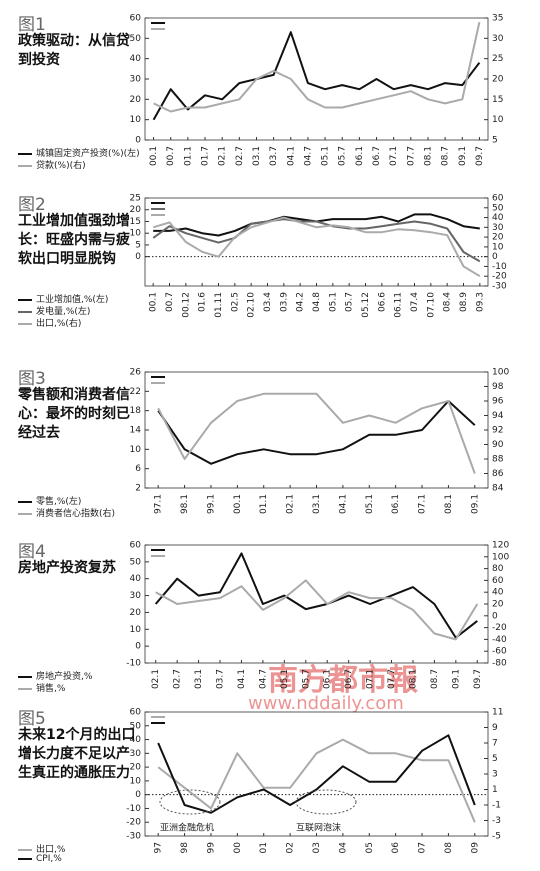 Image resolution: width=540 pixels, height=871 pixels. I want to click on legend-entry: 城镇固定资产投资(%)(左), so click(79, 152).